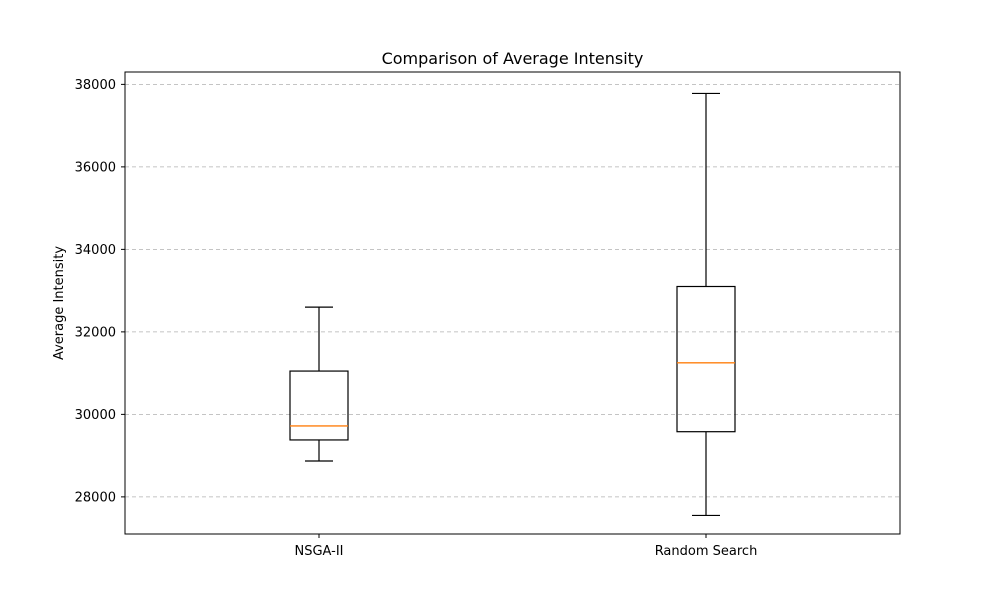 This screenshot has width=1000, height=600. What do you see at coordinates (95, 332) in the screenshot?
I see `y-tick-label: 32000` at bounding box center [95, 332].